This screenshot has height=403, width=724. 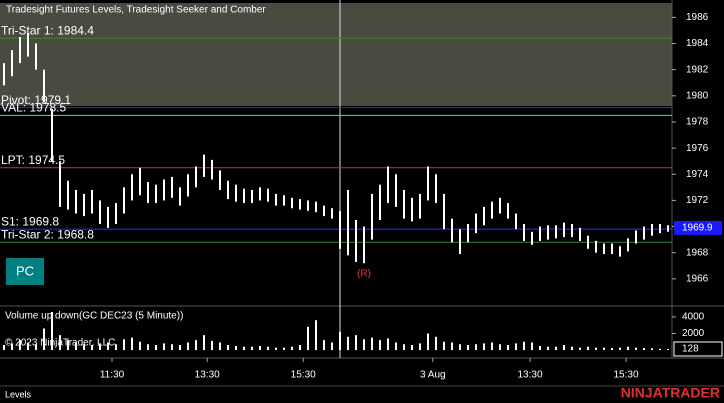 What do you see at coordinates (433, 375) in the screenshot?
I see `x-tick-label: 3 Aug` at bounding box center [433, 375].